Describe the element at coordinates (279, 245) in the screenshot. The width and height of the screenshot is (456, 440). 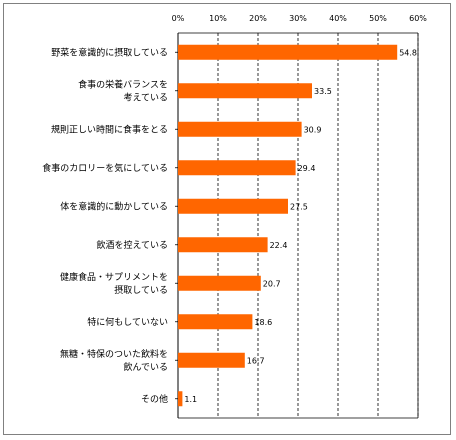
I see `data-label: 22.4` at that location.